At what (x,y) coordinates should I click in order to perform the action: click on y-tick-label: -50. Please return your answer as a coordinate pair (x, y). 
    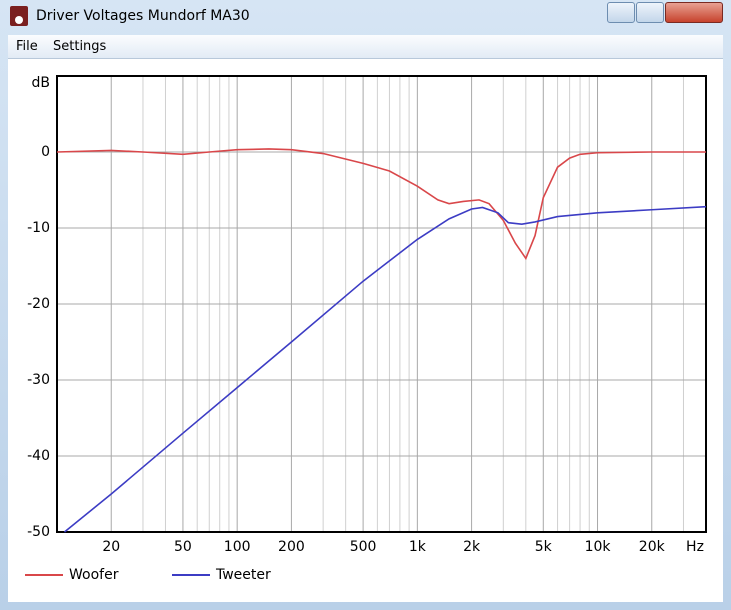
    Looking at the image, I should click on (38, 532).